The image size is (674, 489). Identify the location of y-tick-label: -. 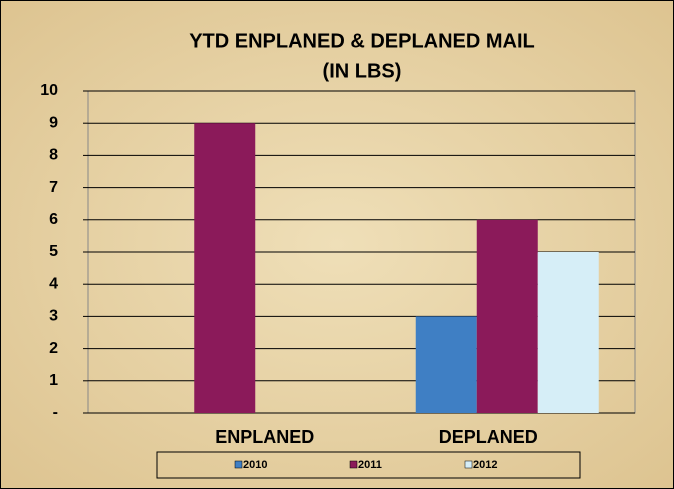
(55, 412).